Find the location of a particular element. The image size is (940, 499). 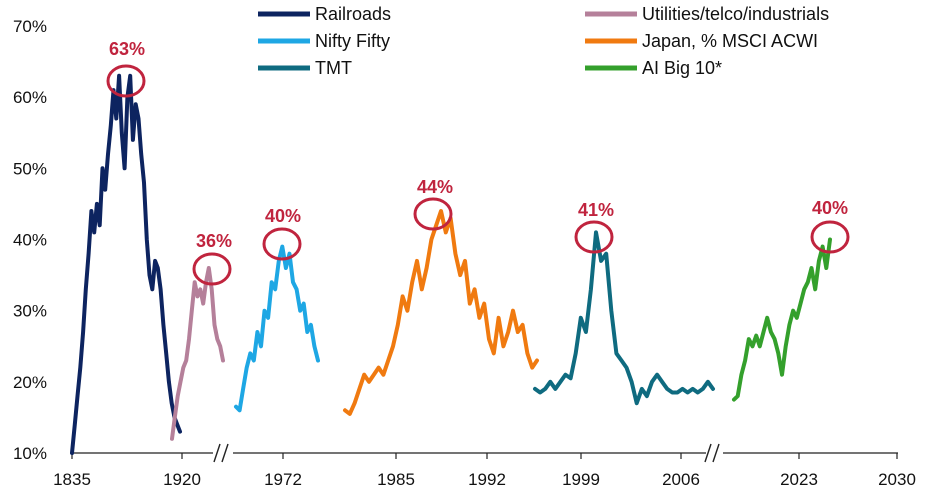

peak-label: 36% is located at coordinates (214, 241).